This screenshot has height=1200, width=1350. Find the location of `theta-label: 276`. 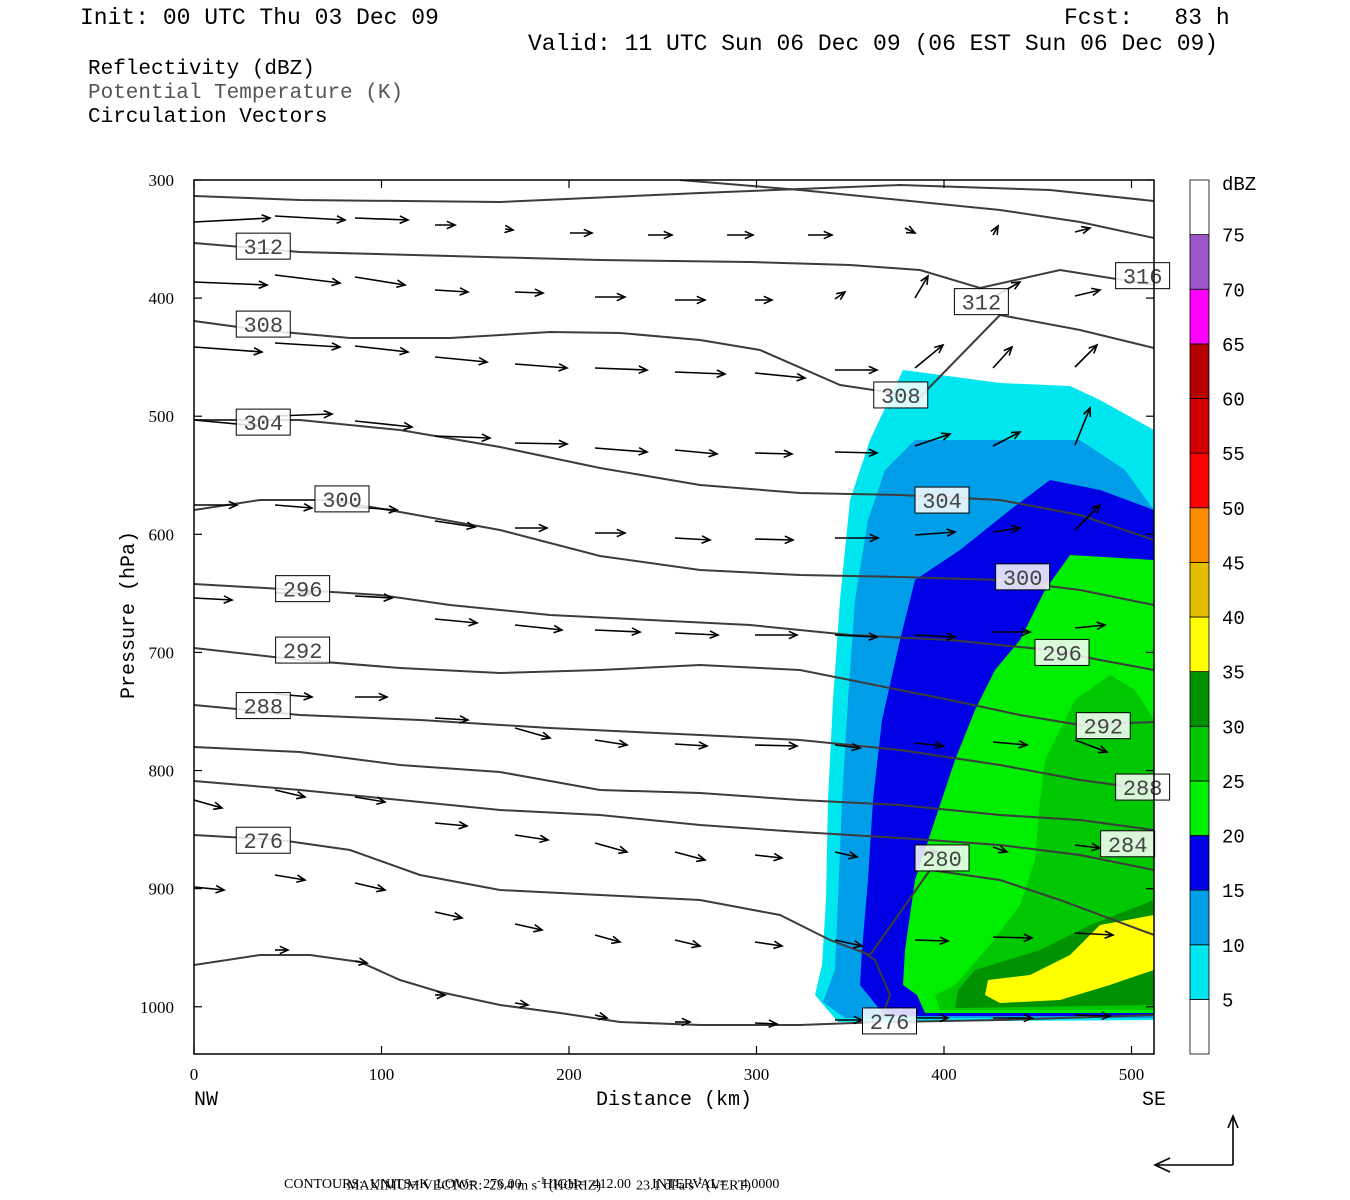

theta-label: 276 is located at coordinates (263, 840).